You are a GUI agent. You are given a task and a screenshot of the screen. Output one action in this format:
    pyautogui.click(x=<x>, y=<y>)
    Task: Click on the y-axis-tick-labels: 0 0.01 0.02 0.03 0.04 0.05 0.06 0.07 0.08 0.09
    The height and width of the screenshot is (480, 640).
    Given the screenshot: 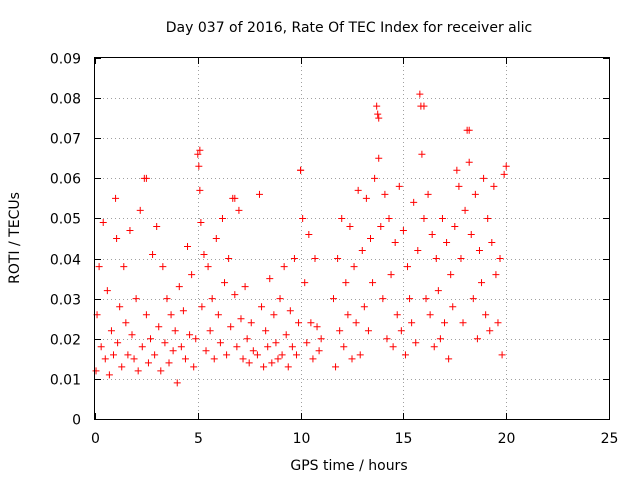 What is the action you would take?
    pyautogui.click(x=65, y=240)
    